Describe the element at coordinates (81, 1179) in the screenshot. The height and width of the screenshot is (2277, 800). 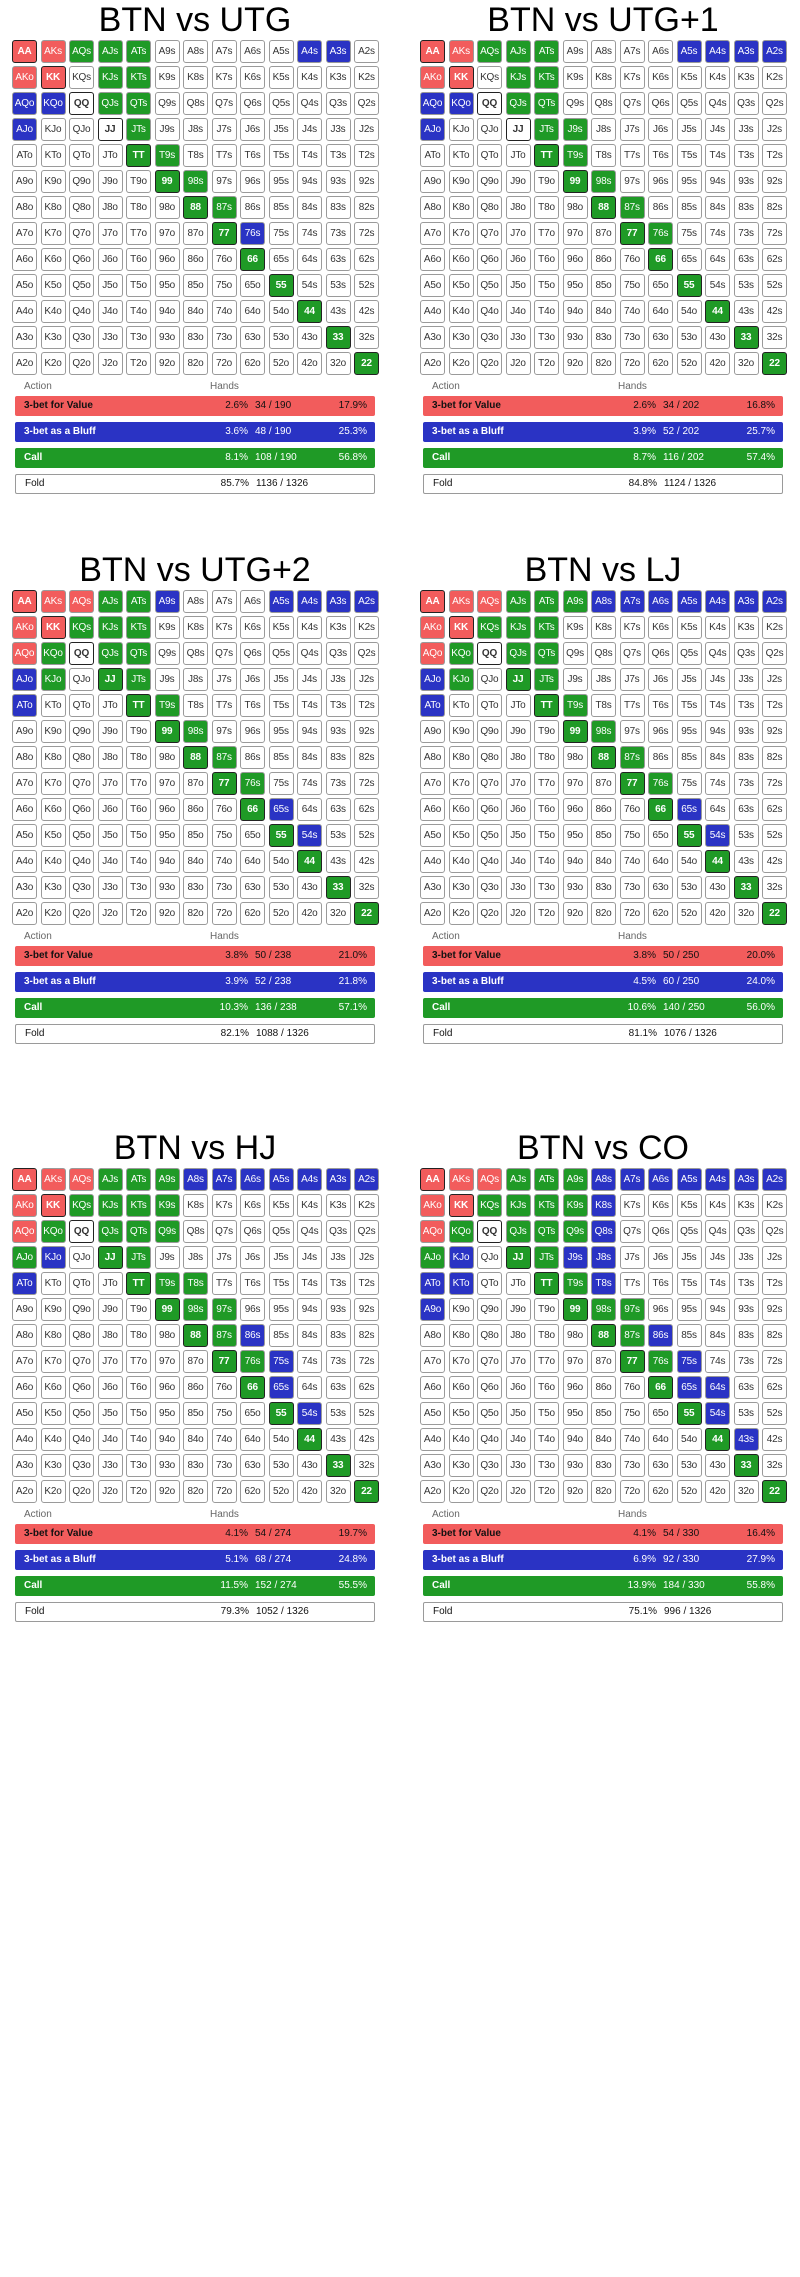
I see `hand-cell-aqs: AQs` at that location.